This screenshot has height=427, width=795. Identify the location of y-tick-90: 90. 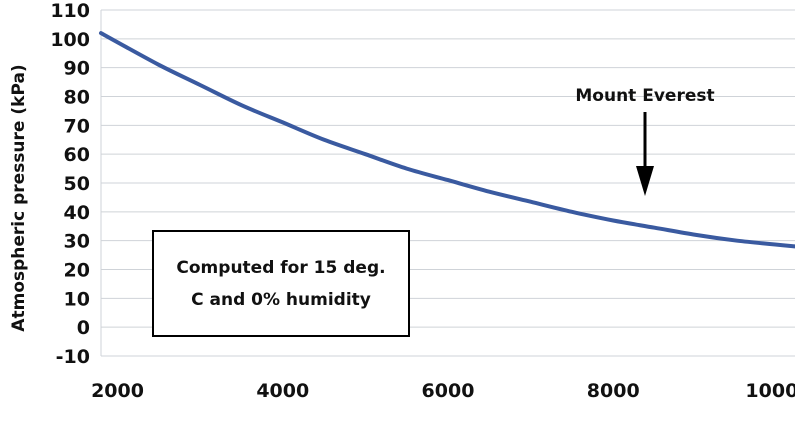
(77, 69).